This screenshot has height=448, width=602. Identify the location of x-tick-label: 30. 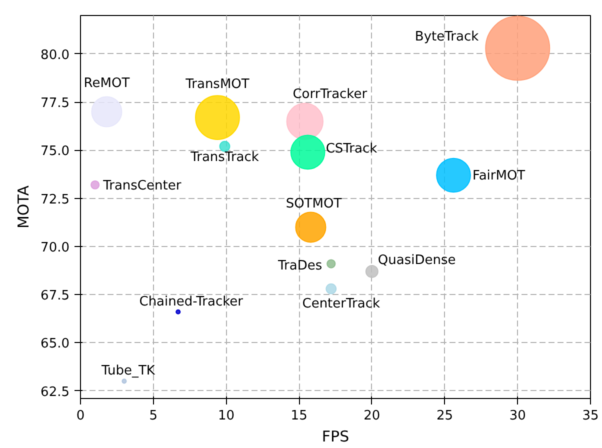
(517, 416).